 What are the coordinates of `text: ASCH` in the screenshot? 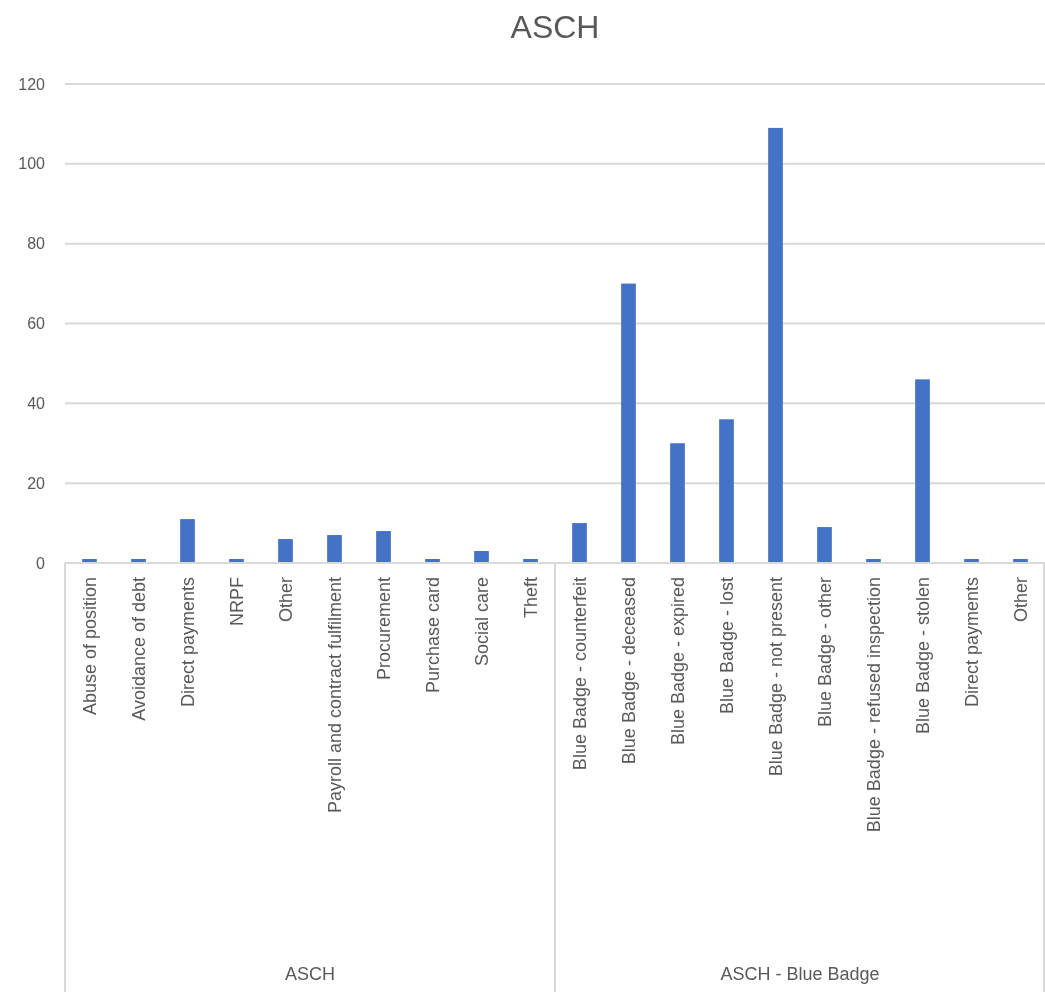 It's located at (310, 974).